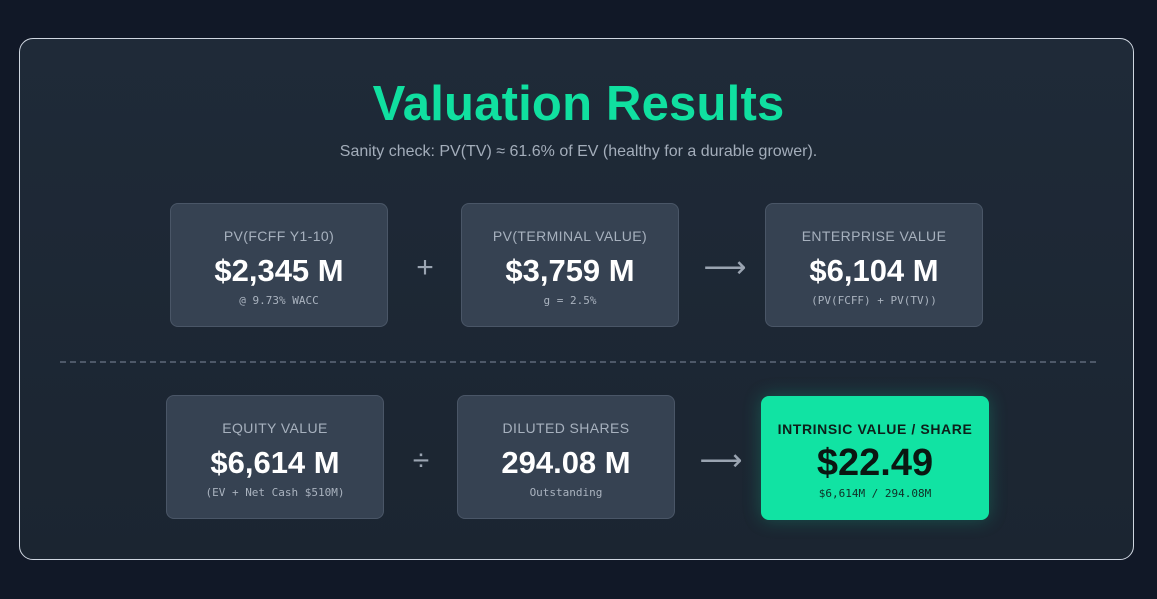  Describe the element at coordinates (566, 462) in the screenshot. I see `diluted-shares-value: 294.08 M` at that location.